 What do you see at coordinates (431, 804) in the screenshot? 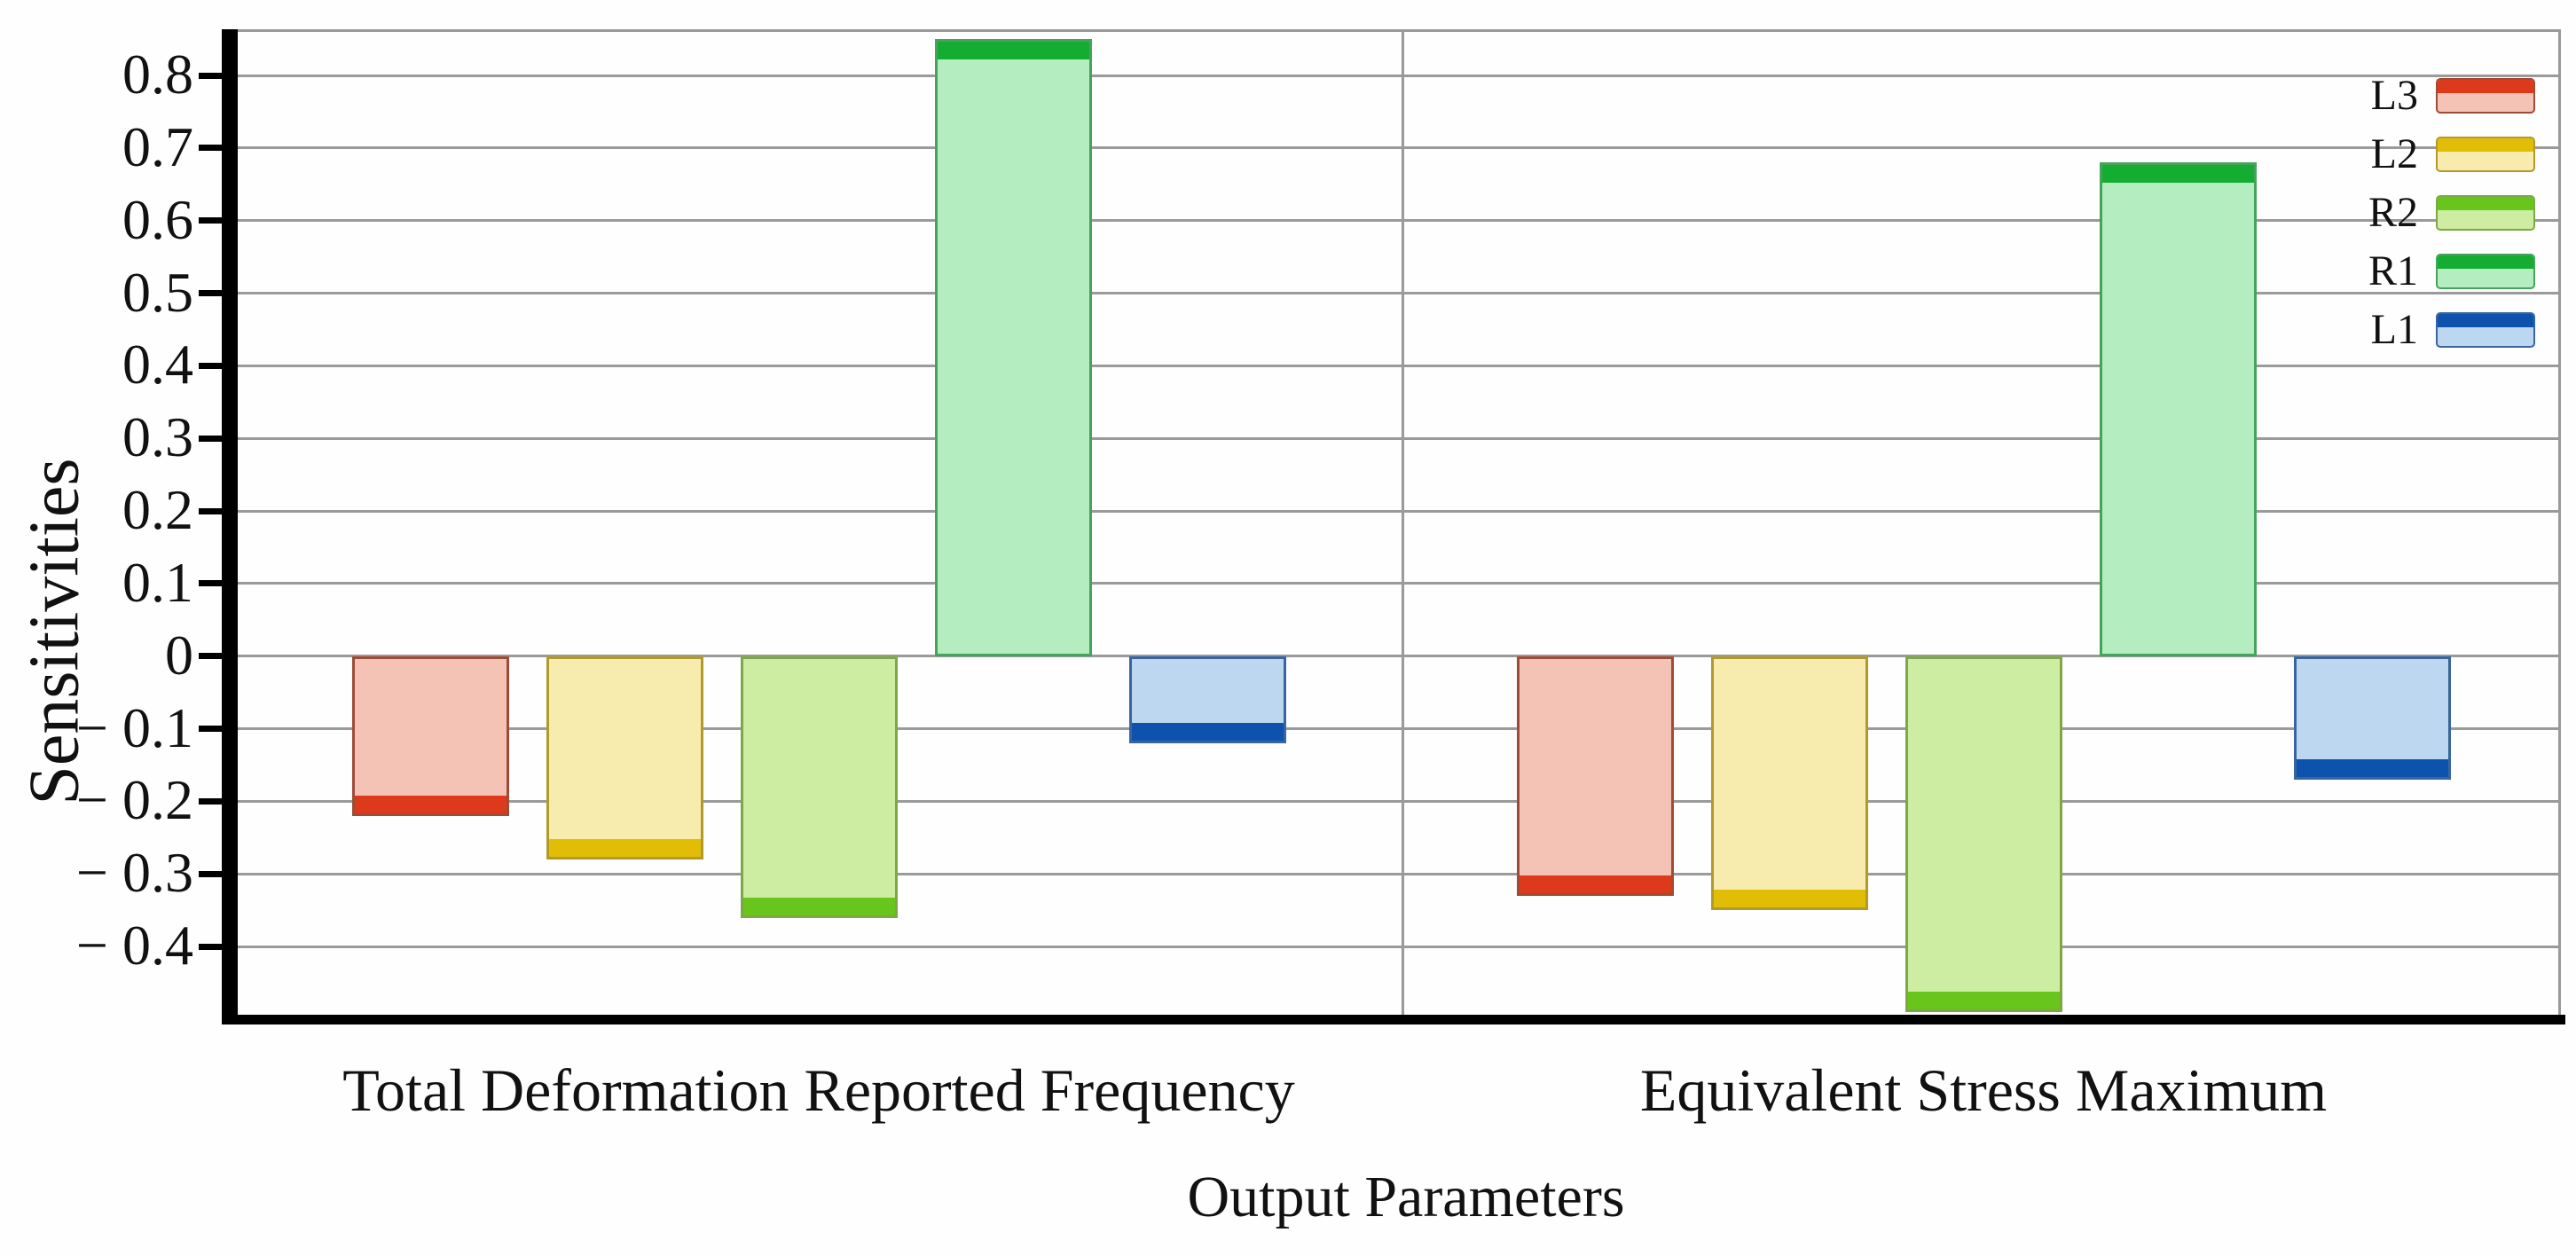
I see `bar-cap-l3-group1` at bounding box center [431, 804].